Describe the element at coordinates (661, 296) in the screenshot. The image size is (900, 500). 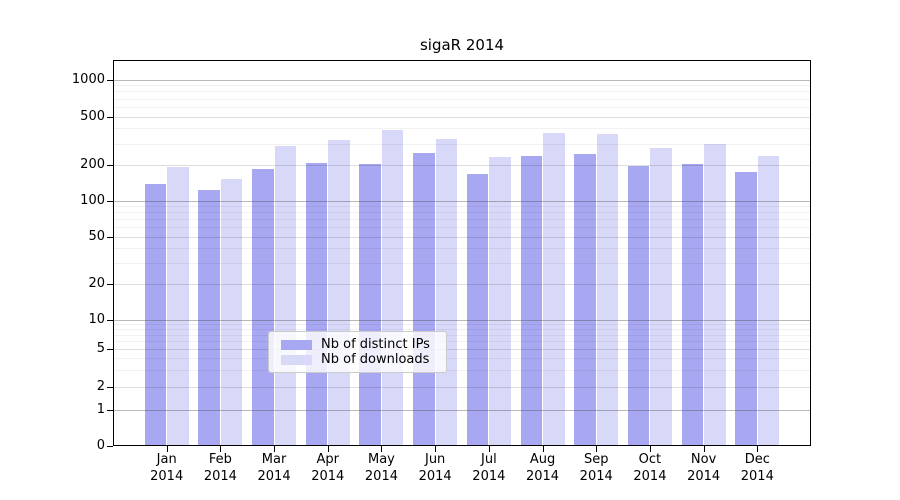
I see `bar-downloads-oct` at that location.